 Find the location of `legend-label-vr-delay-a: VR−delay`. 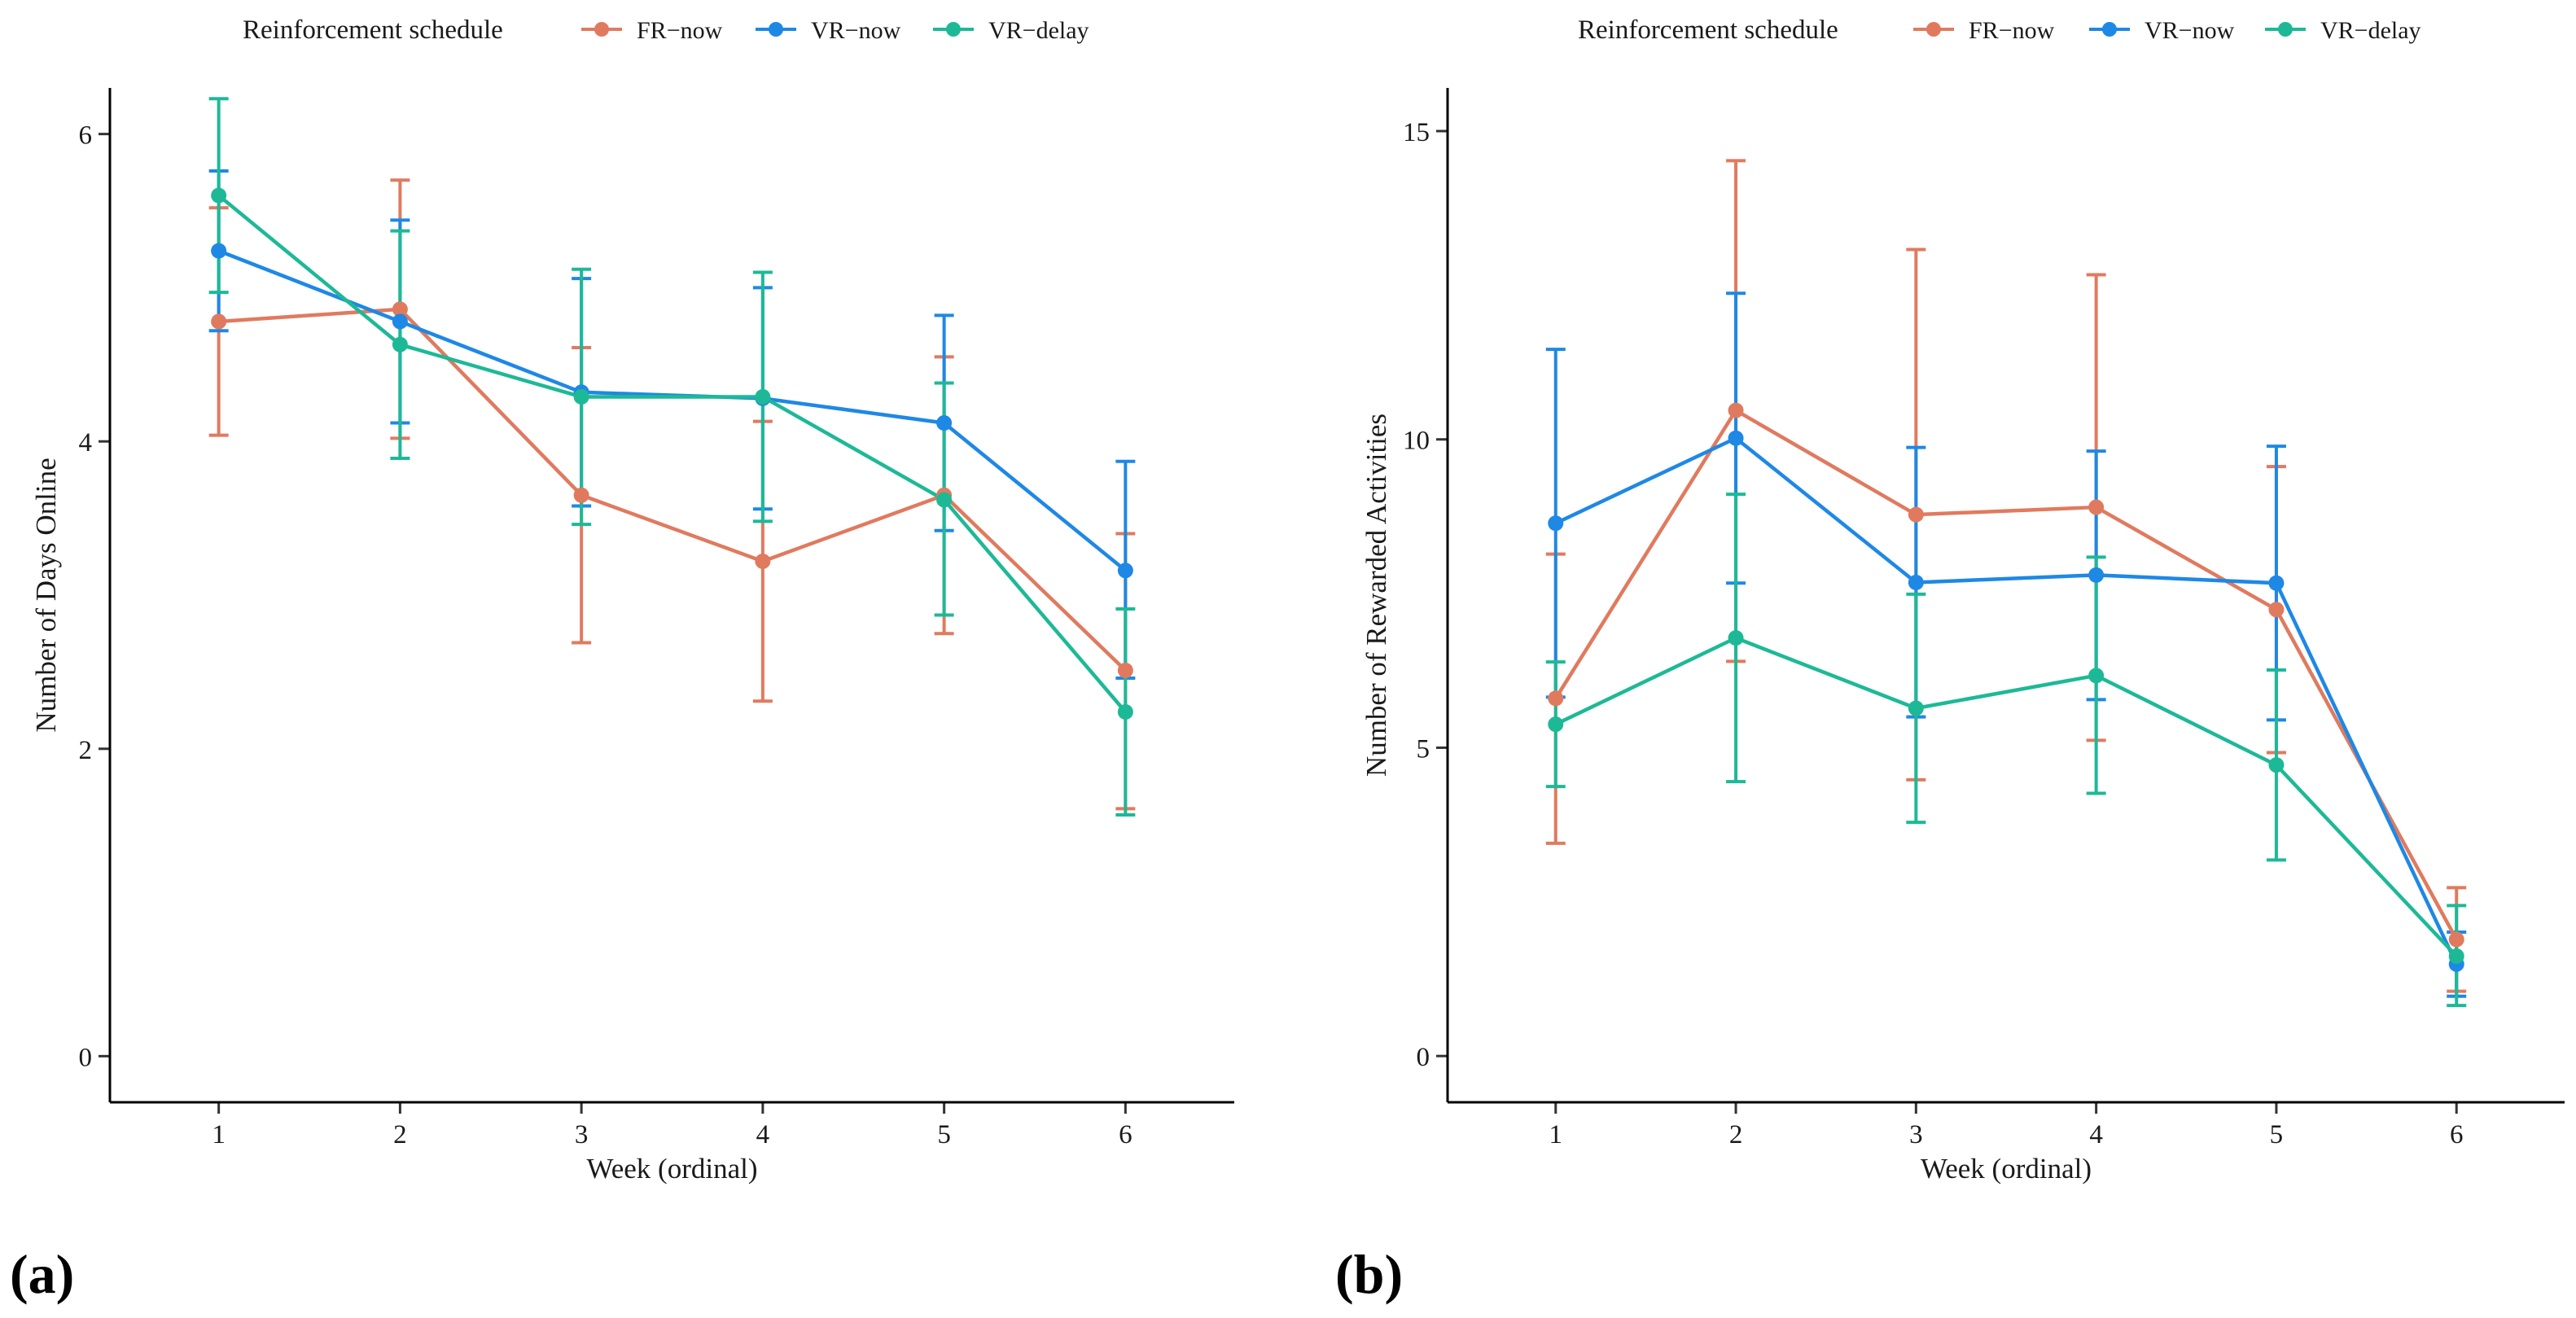

legend-label-vr-delay-a: VR−delay is located at coordinates (1038, 30).